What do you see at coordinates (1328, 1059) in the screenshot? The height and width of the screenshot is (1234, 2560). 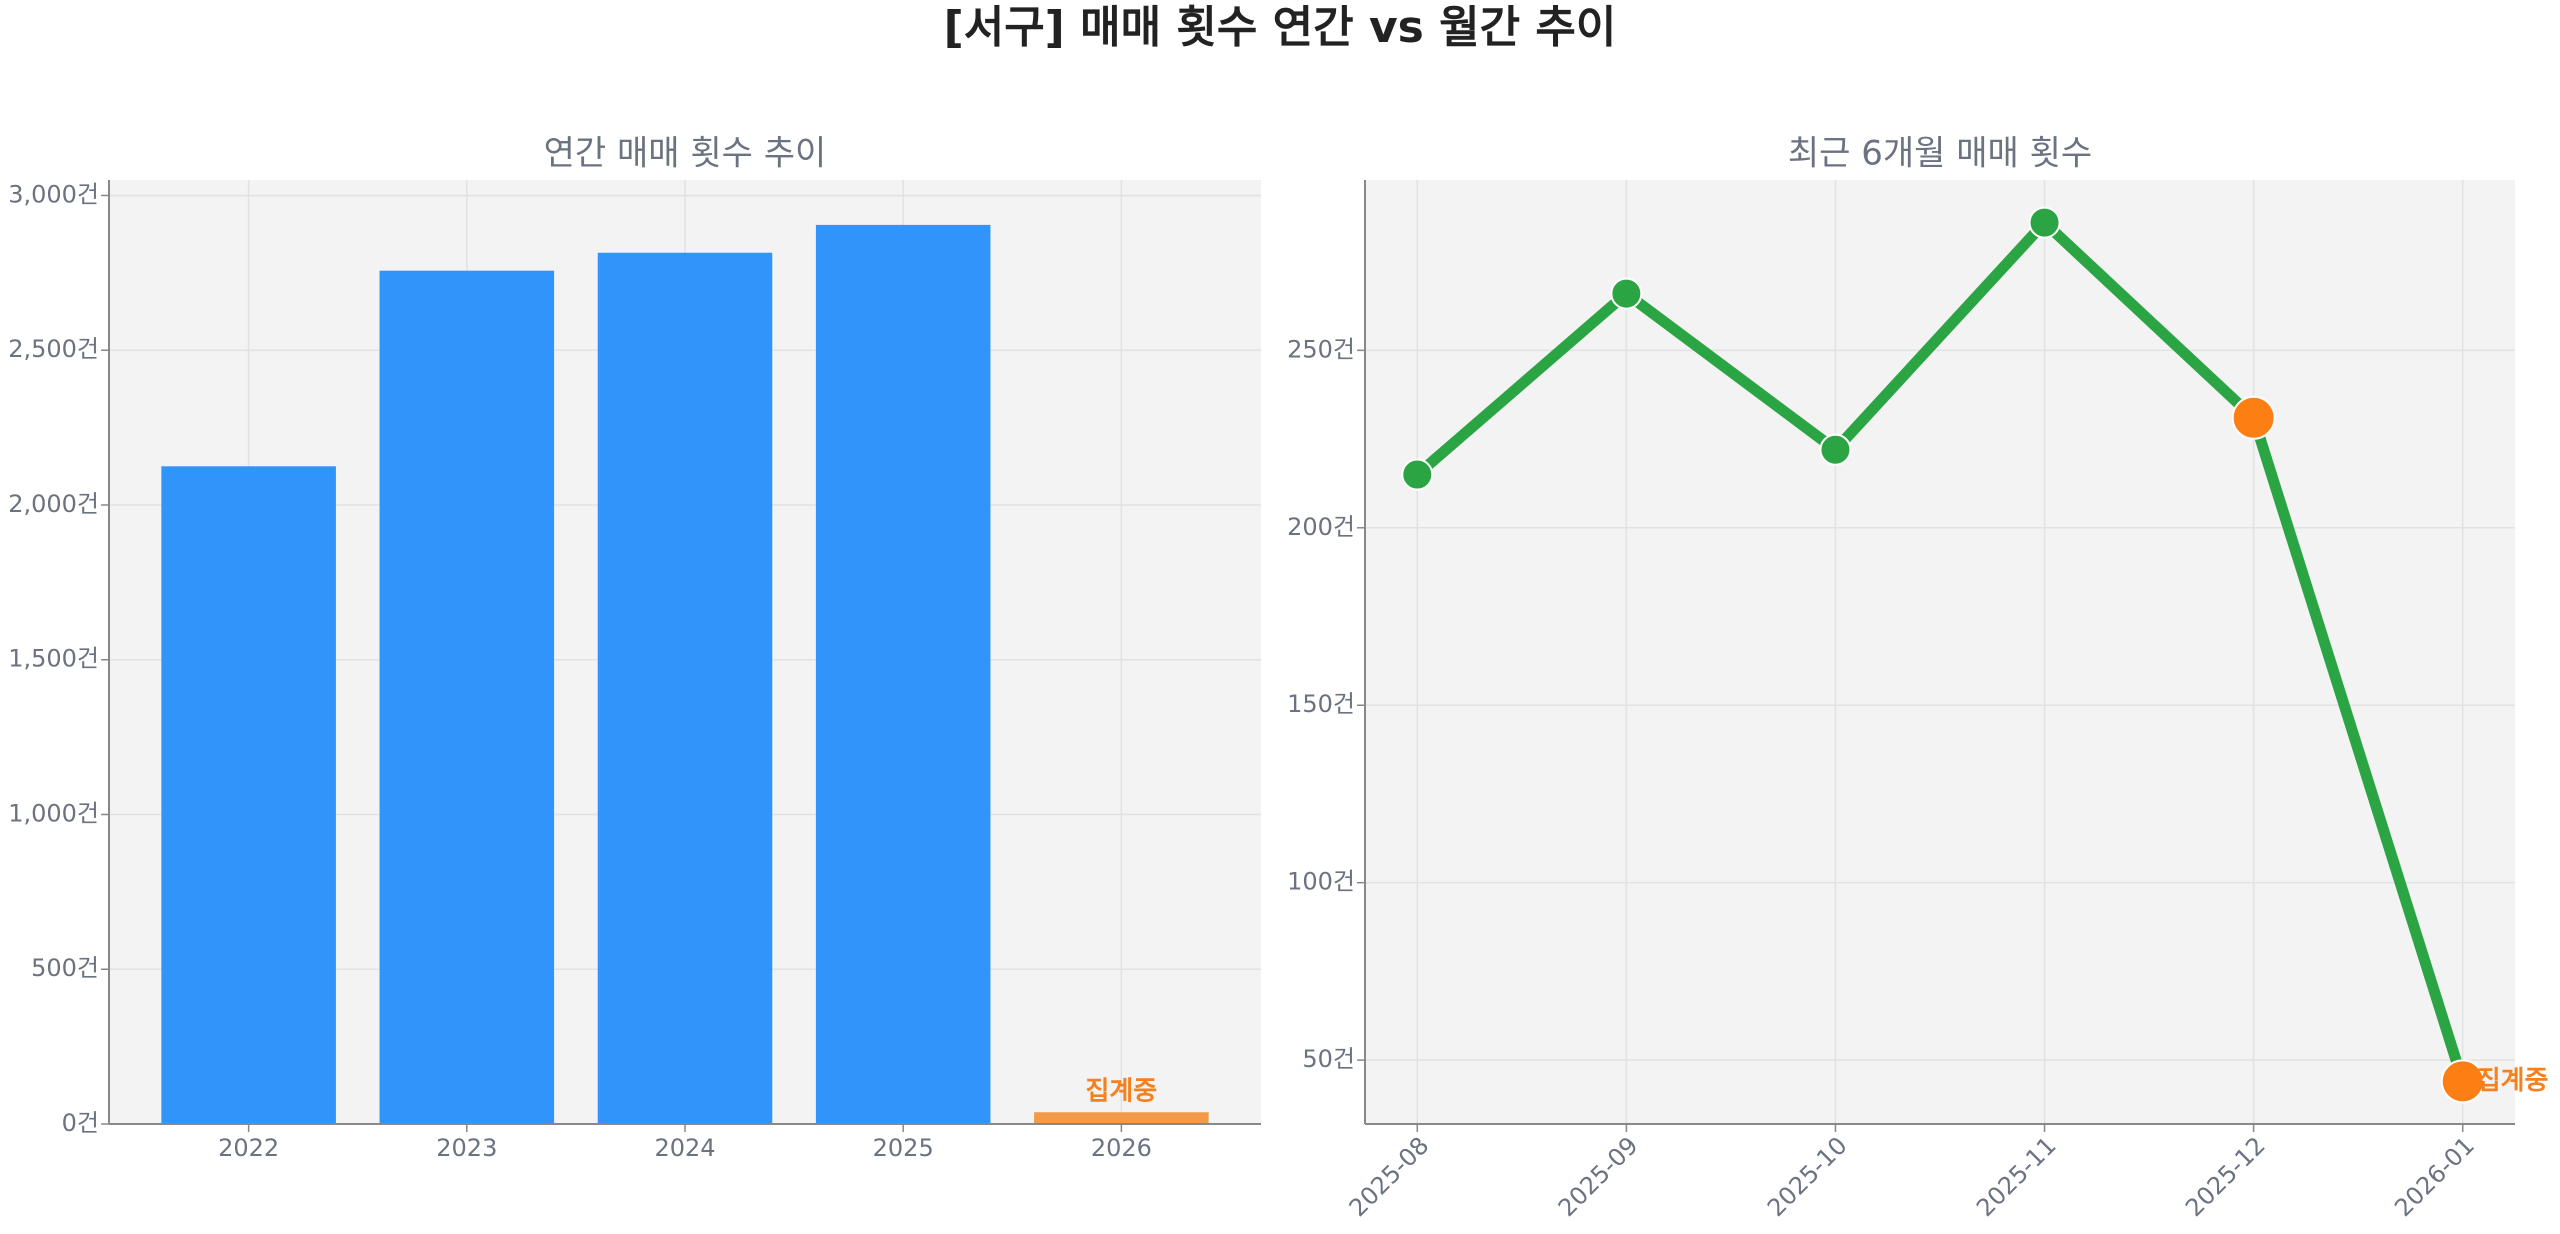 I see `y-tick-label: 50건` at bounding box center [1328, 1059].